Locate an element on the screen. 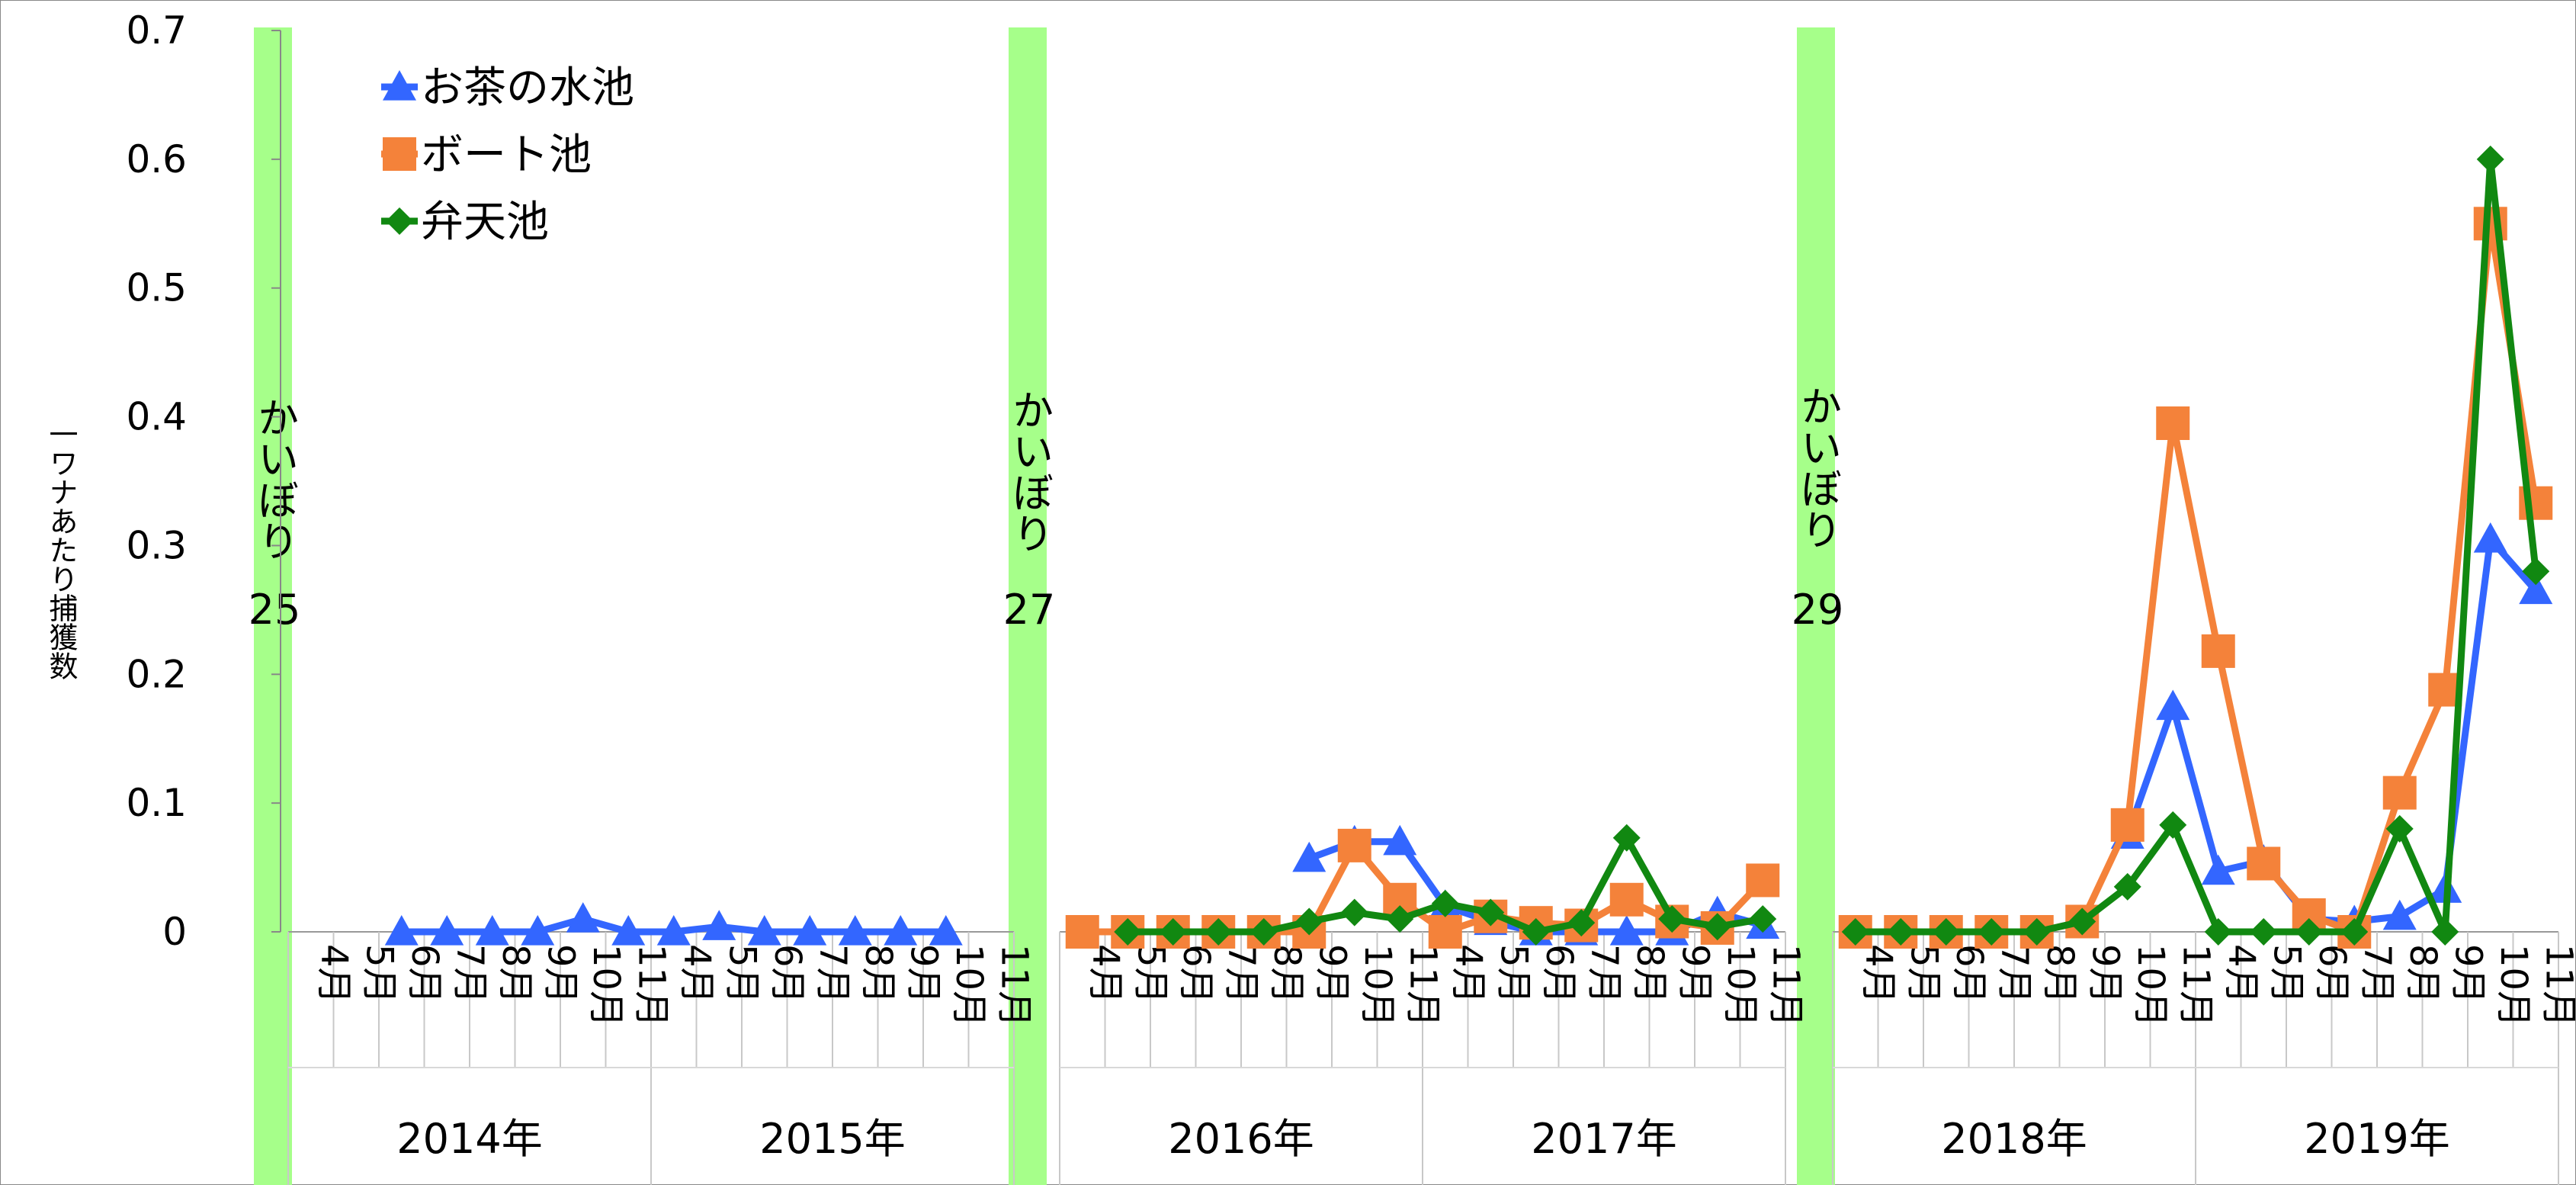  y-tick-label: 0.3 is located at coordinates (156, 545).